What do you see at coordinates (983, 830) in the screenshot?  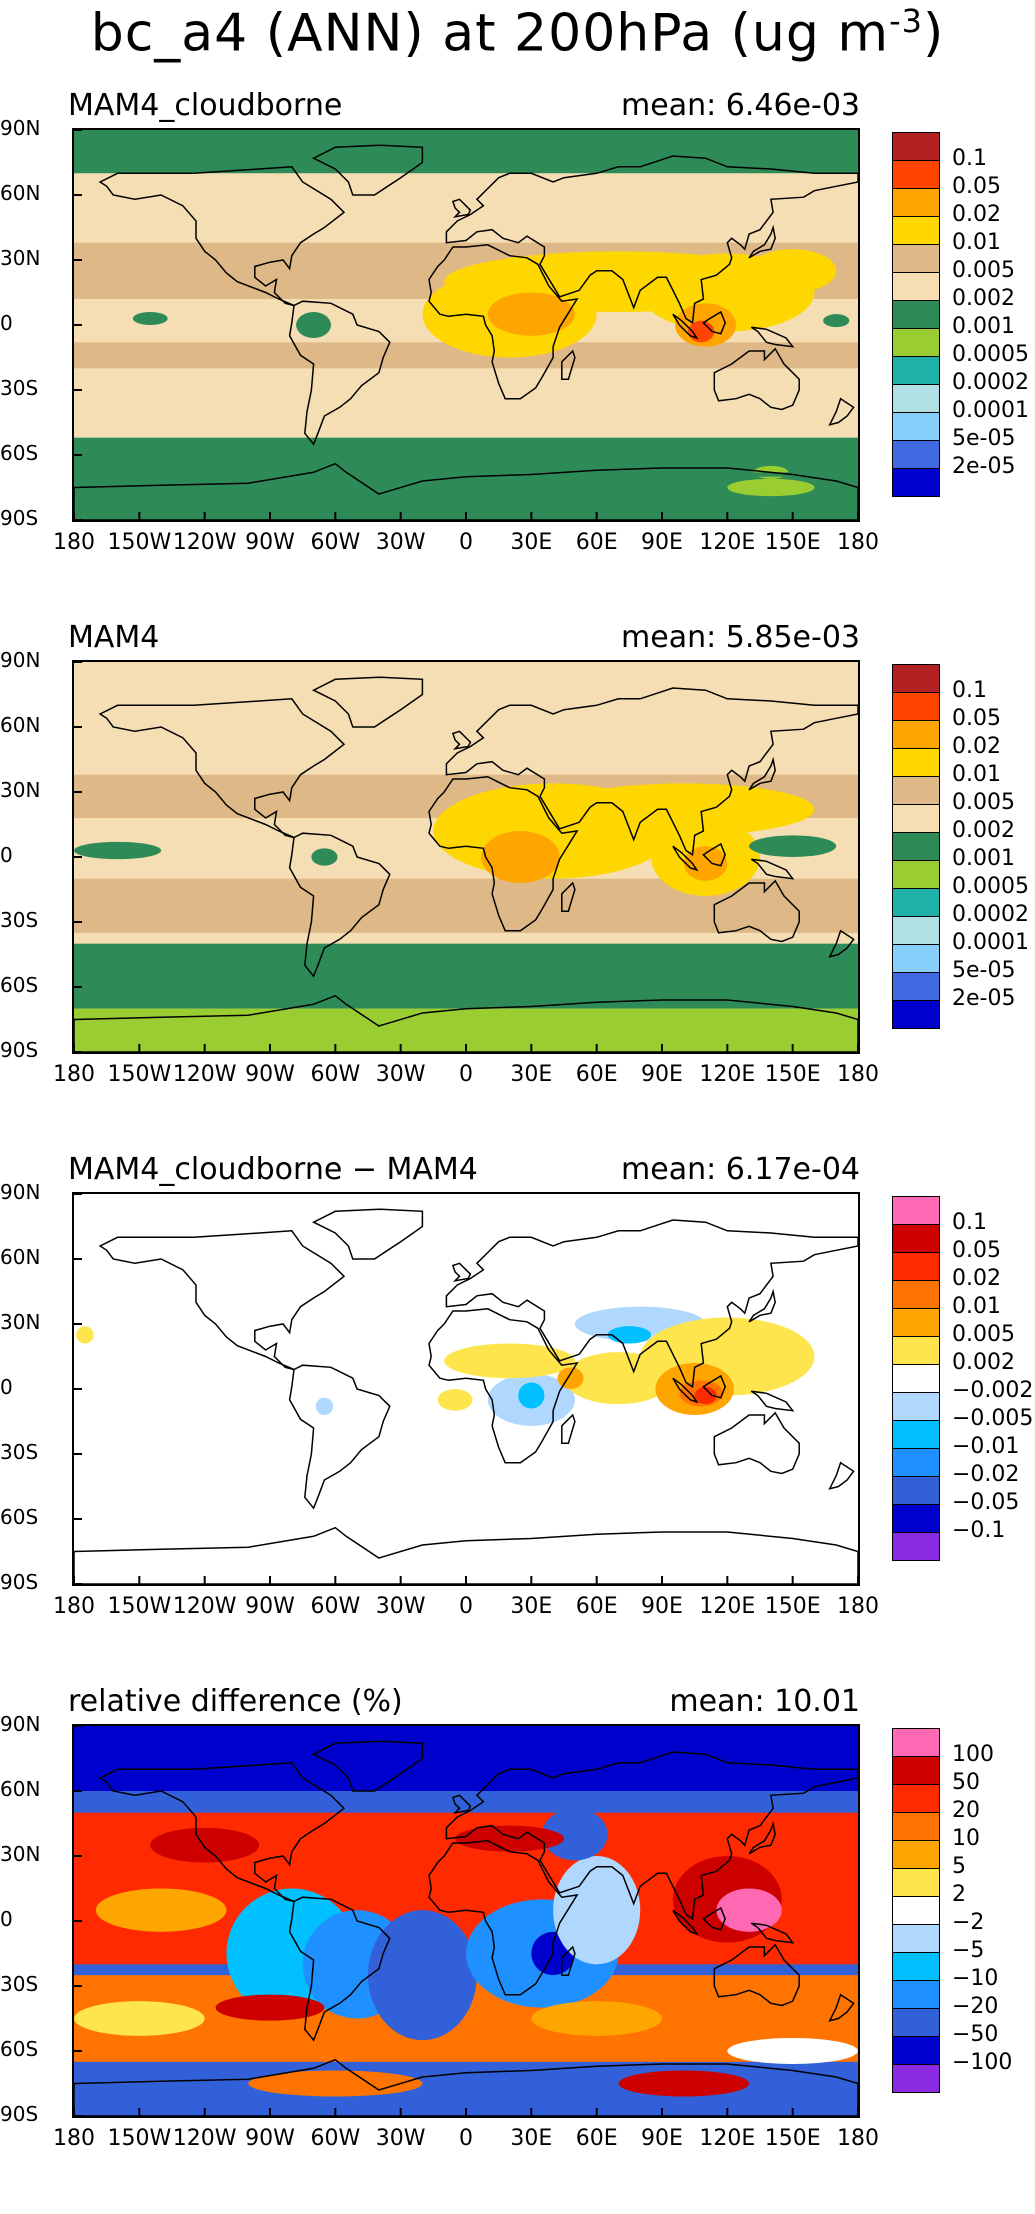 I see `colorbar-level-label: 0.002` at bounding box center [983, 830].